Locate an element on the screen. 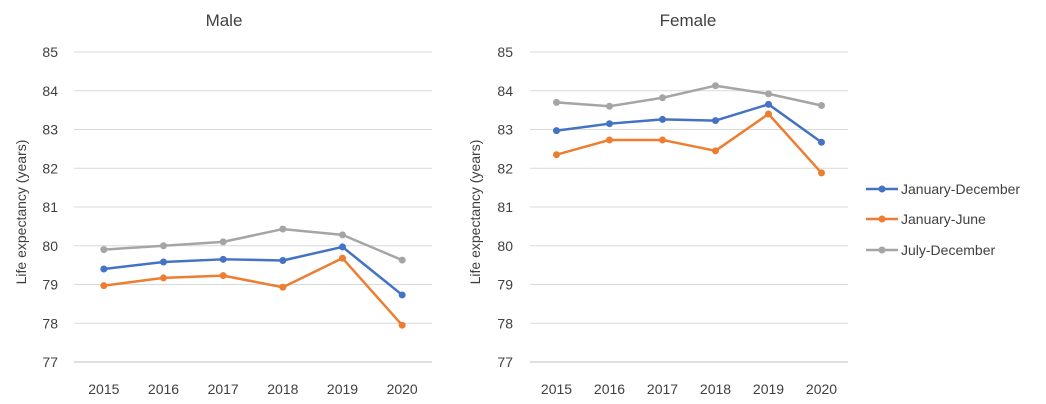  legend-label: January-December is located at coordinates (960, 189).